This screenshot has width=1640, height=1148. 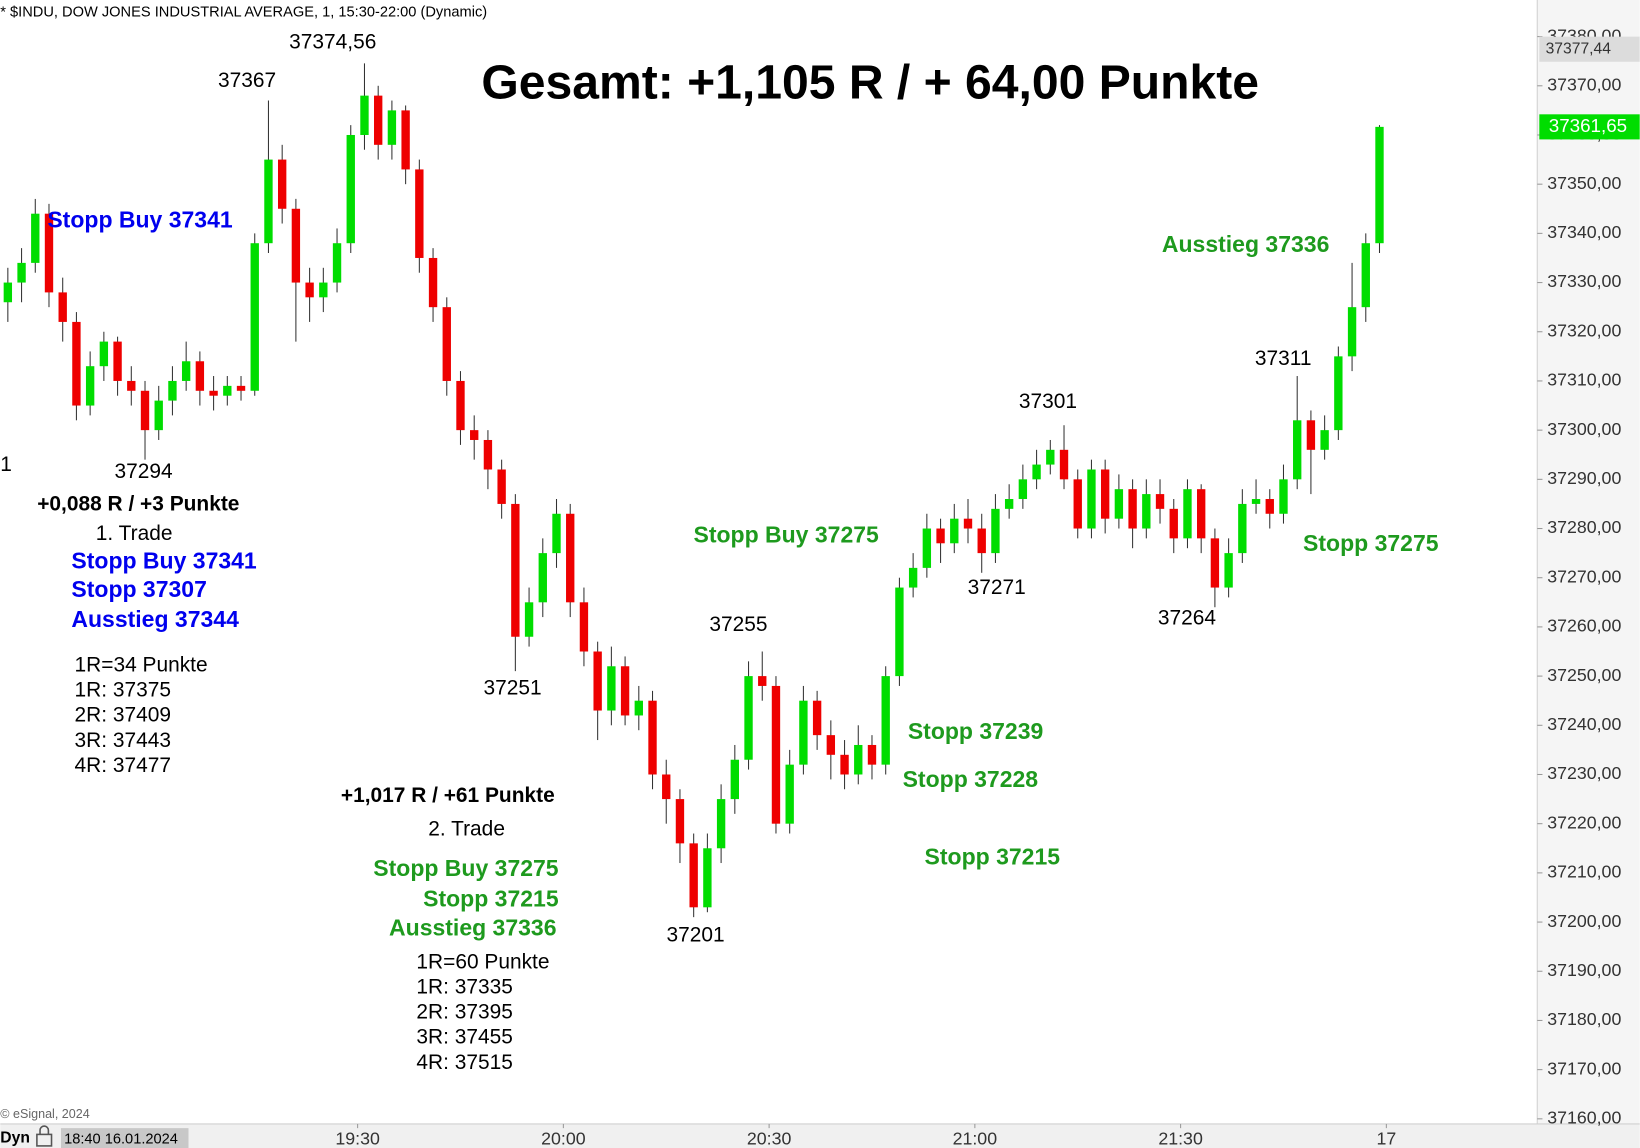 I want to click on y-tick-label: 37220,00, so click(x=1584, y=822).